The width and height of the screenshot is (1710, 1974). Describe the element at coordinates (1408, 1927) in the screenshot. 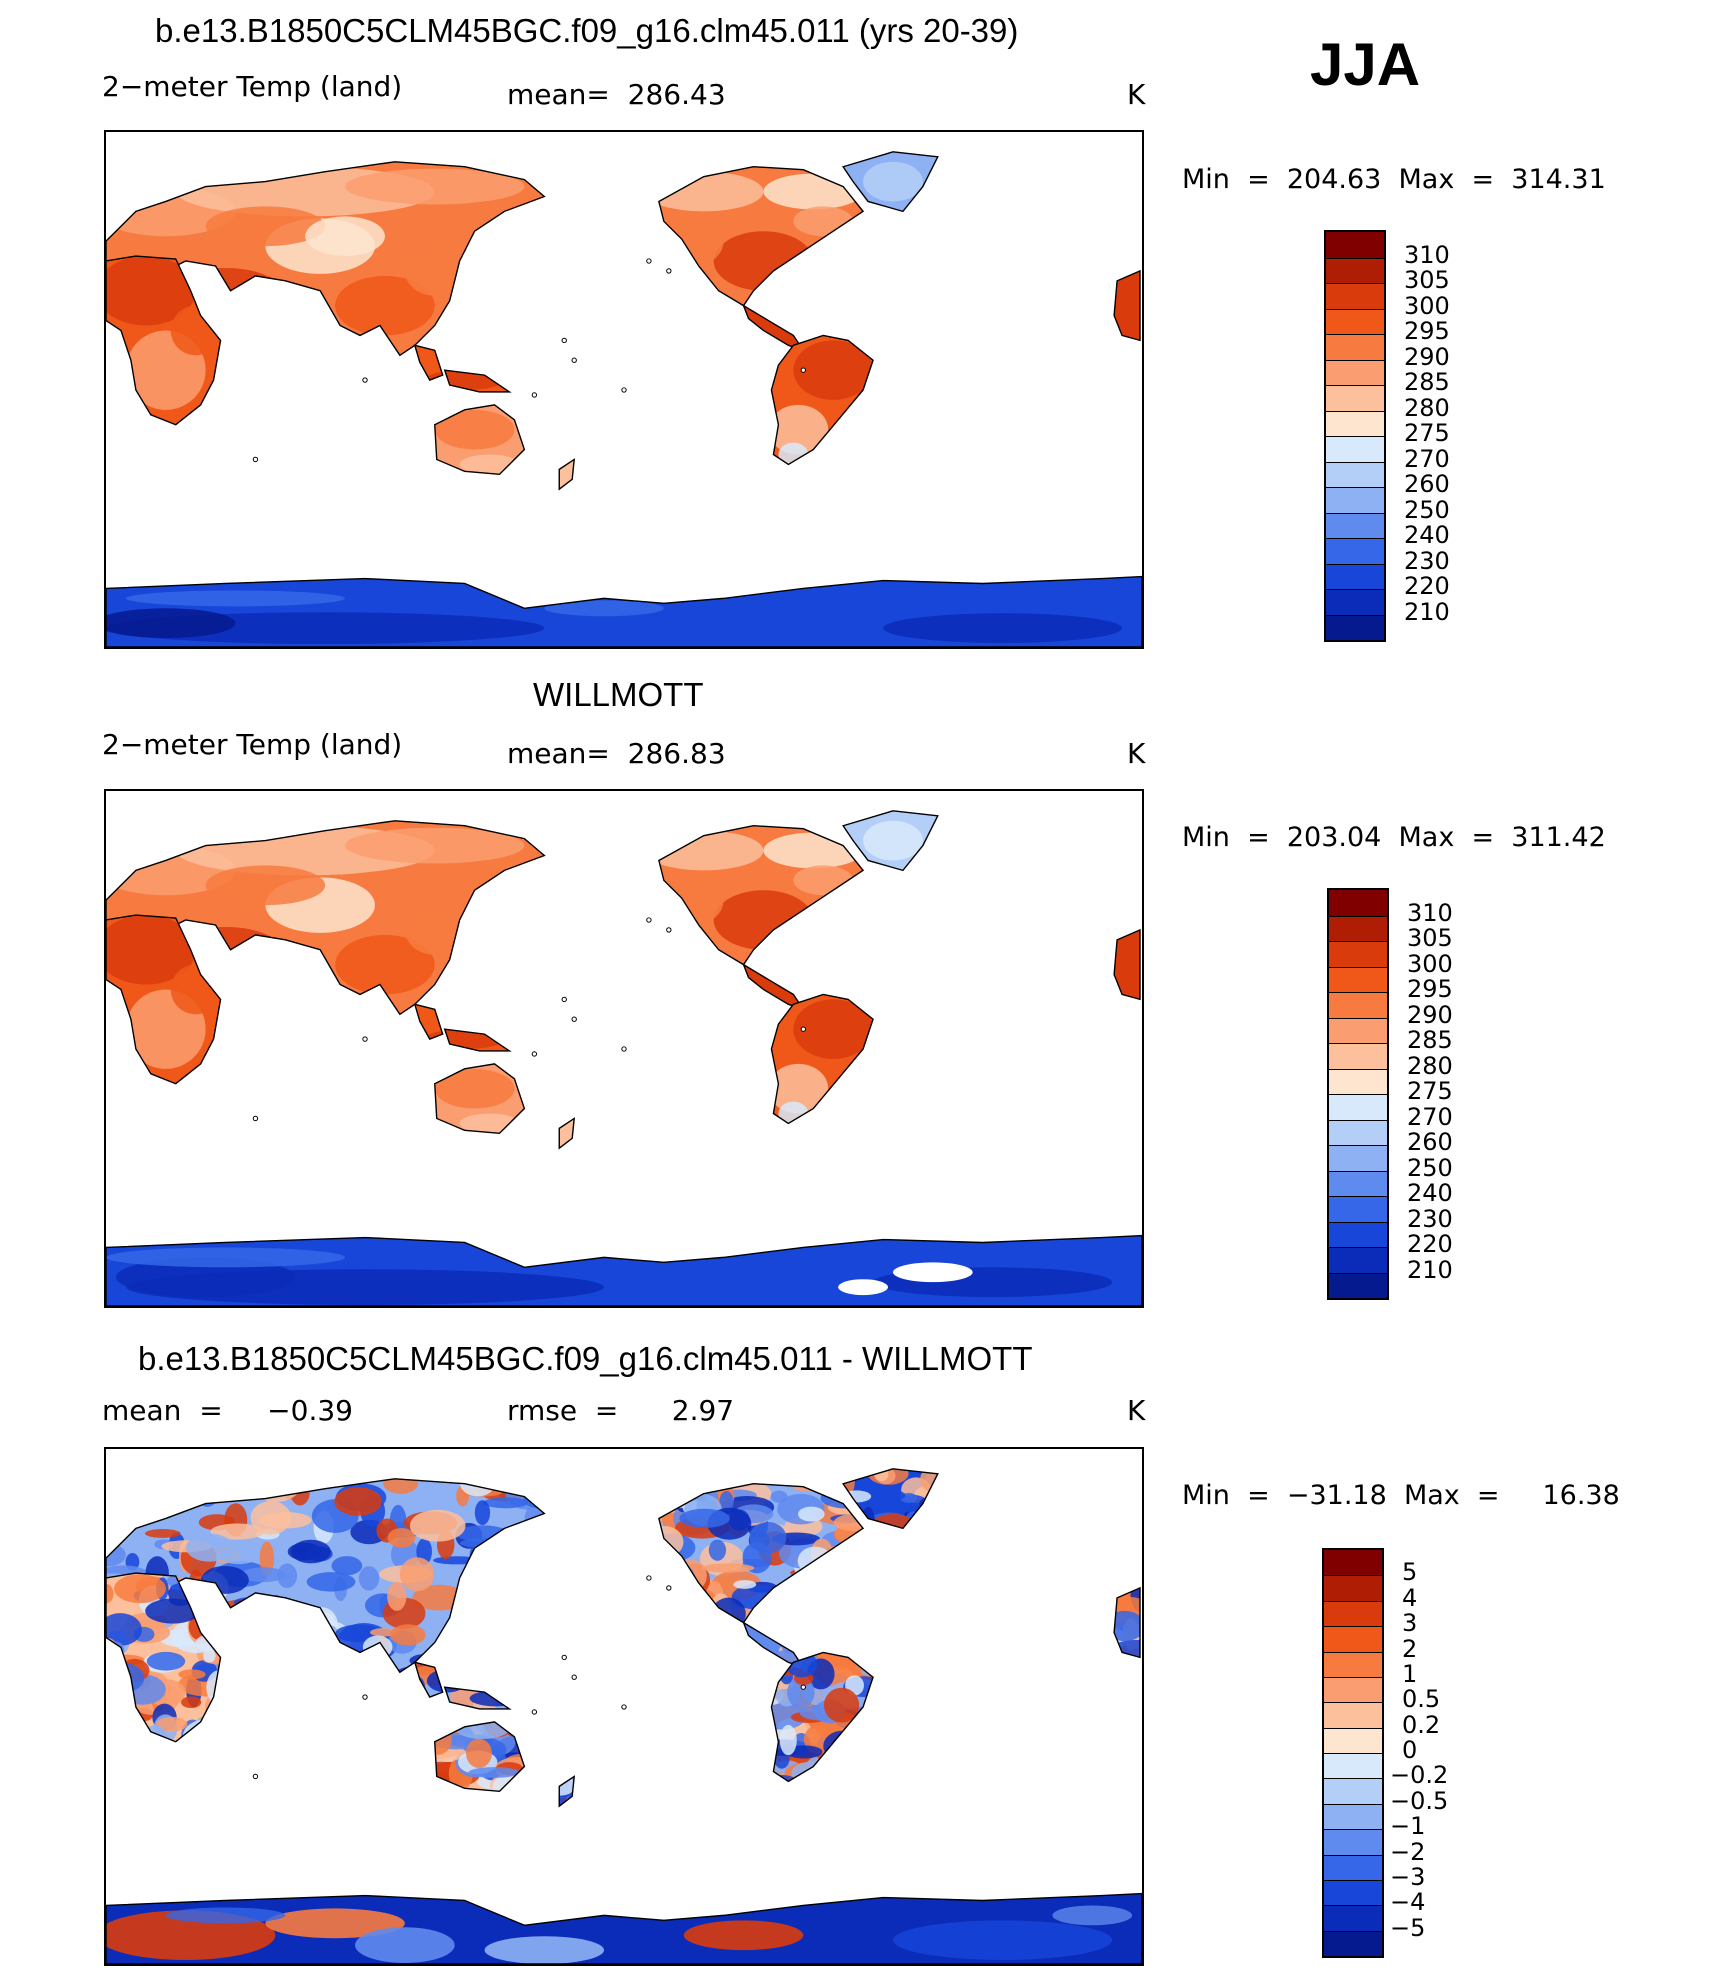

I see `colorbar-label: −5` at that location.